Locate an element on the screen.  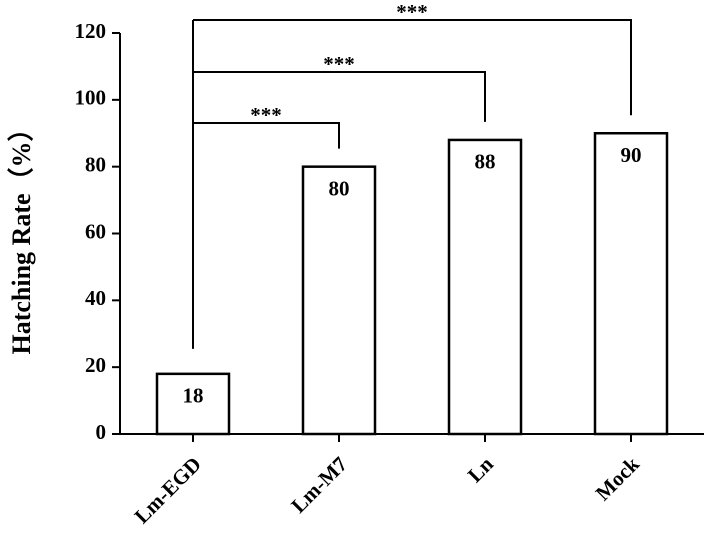
y-tick-label: 40 is located at coordinates (95, 298).